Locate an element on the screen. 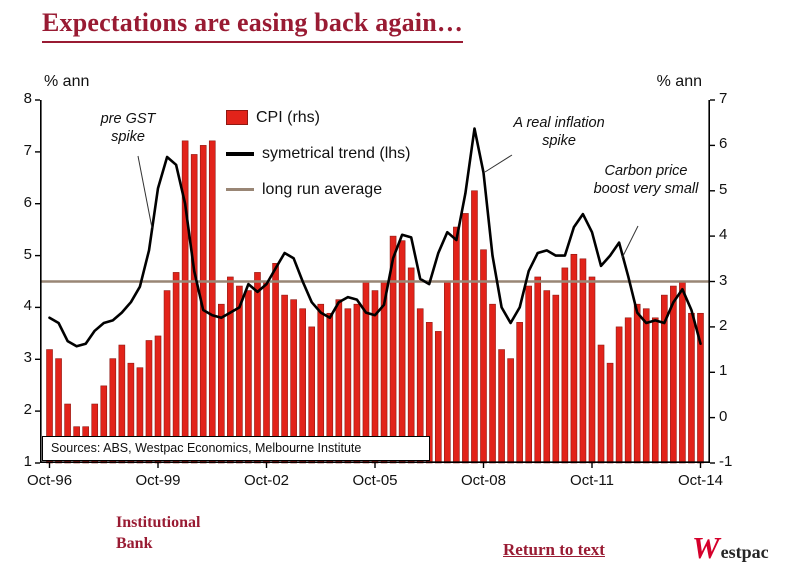 This screenshot has width=786, height=570. legend-item-average: long run average is located at coordinates (318, 189).